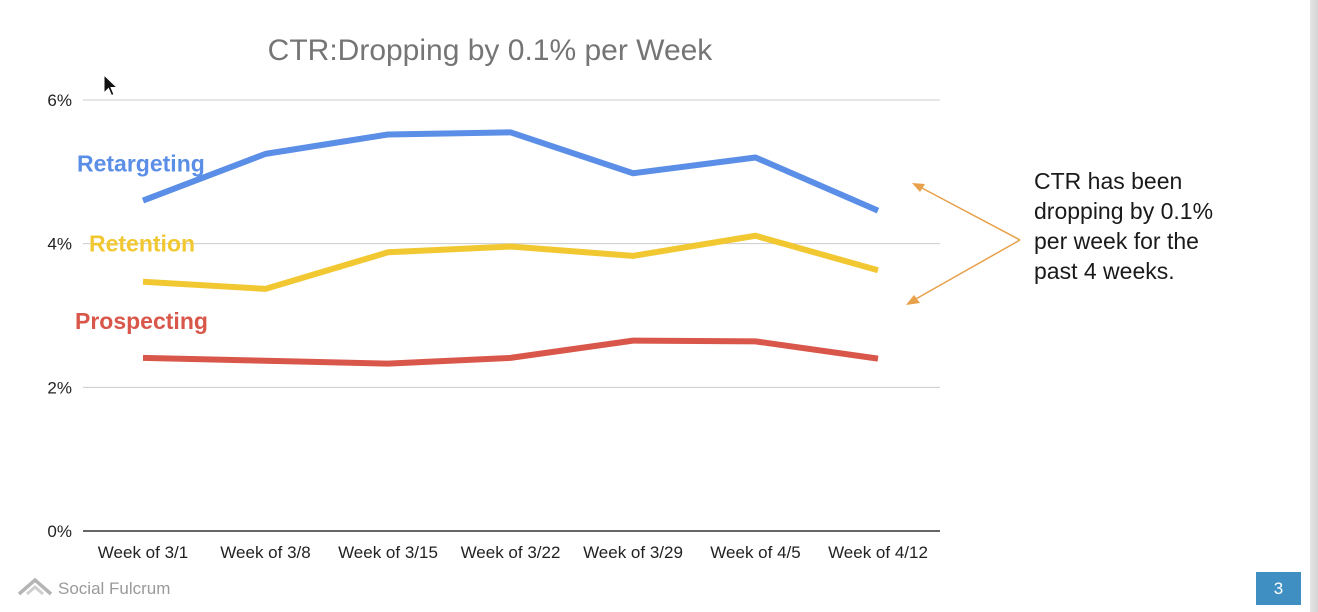  Describe the element at coordinates (59, 531) in the screenshot. I see `y-tick-label: 0%` at that location.